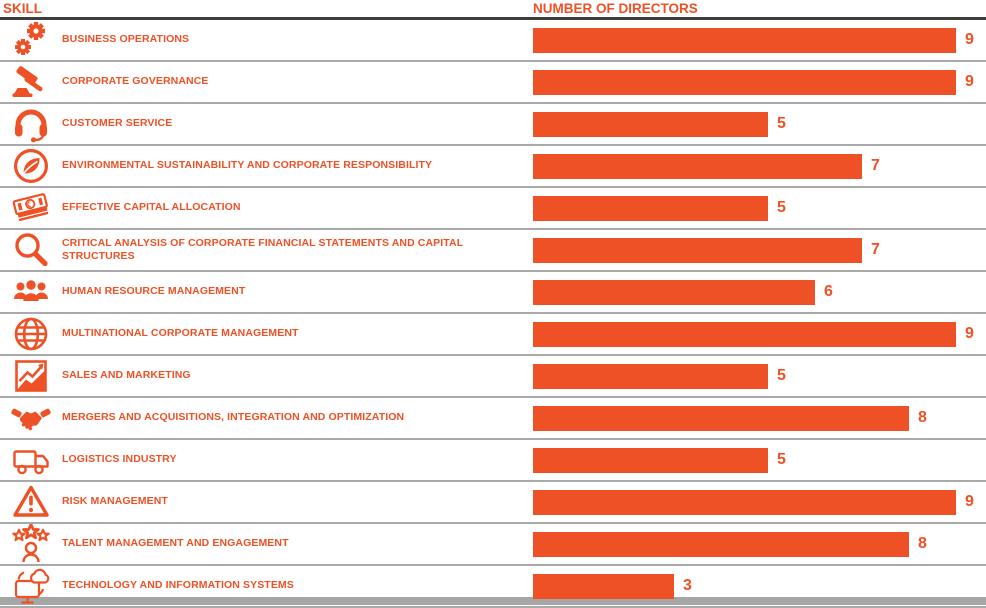  I want to click on handshake-icon, so click(31, 418).